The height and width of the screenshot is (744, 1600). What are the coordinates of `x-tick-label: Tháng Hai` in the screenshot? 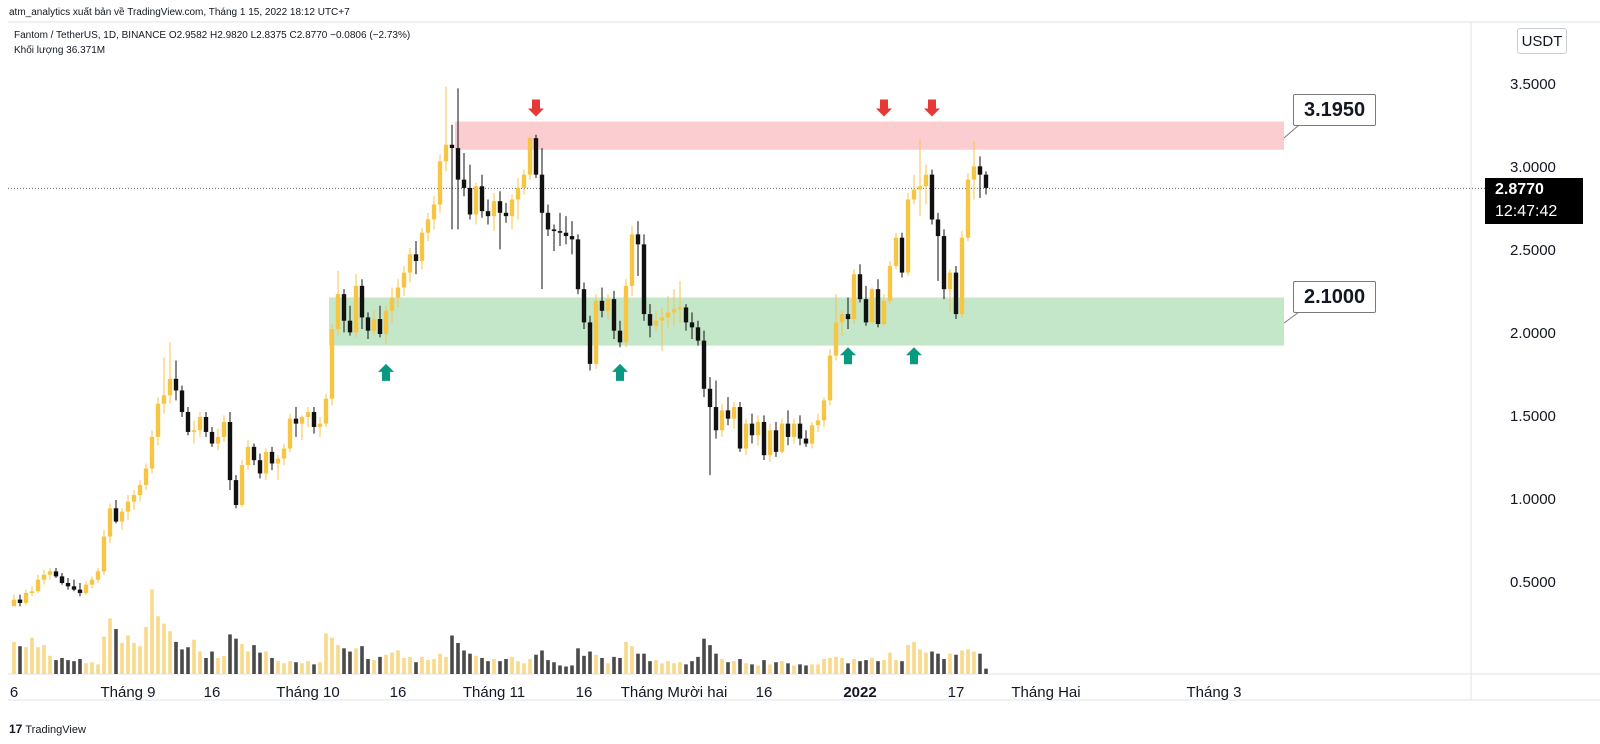 It's located at (1046, 692).